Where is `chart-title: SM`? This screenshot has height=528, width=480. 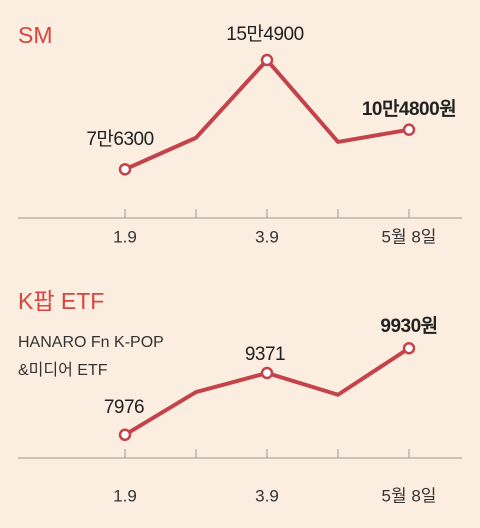 chart-title: SM is located at coordinates (35, 35).